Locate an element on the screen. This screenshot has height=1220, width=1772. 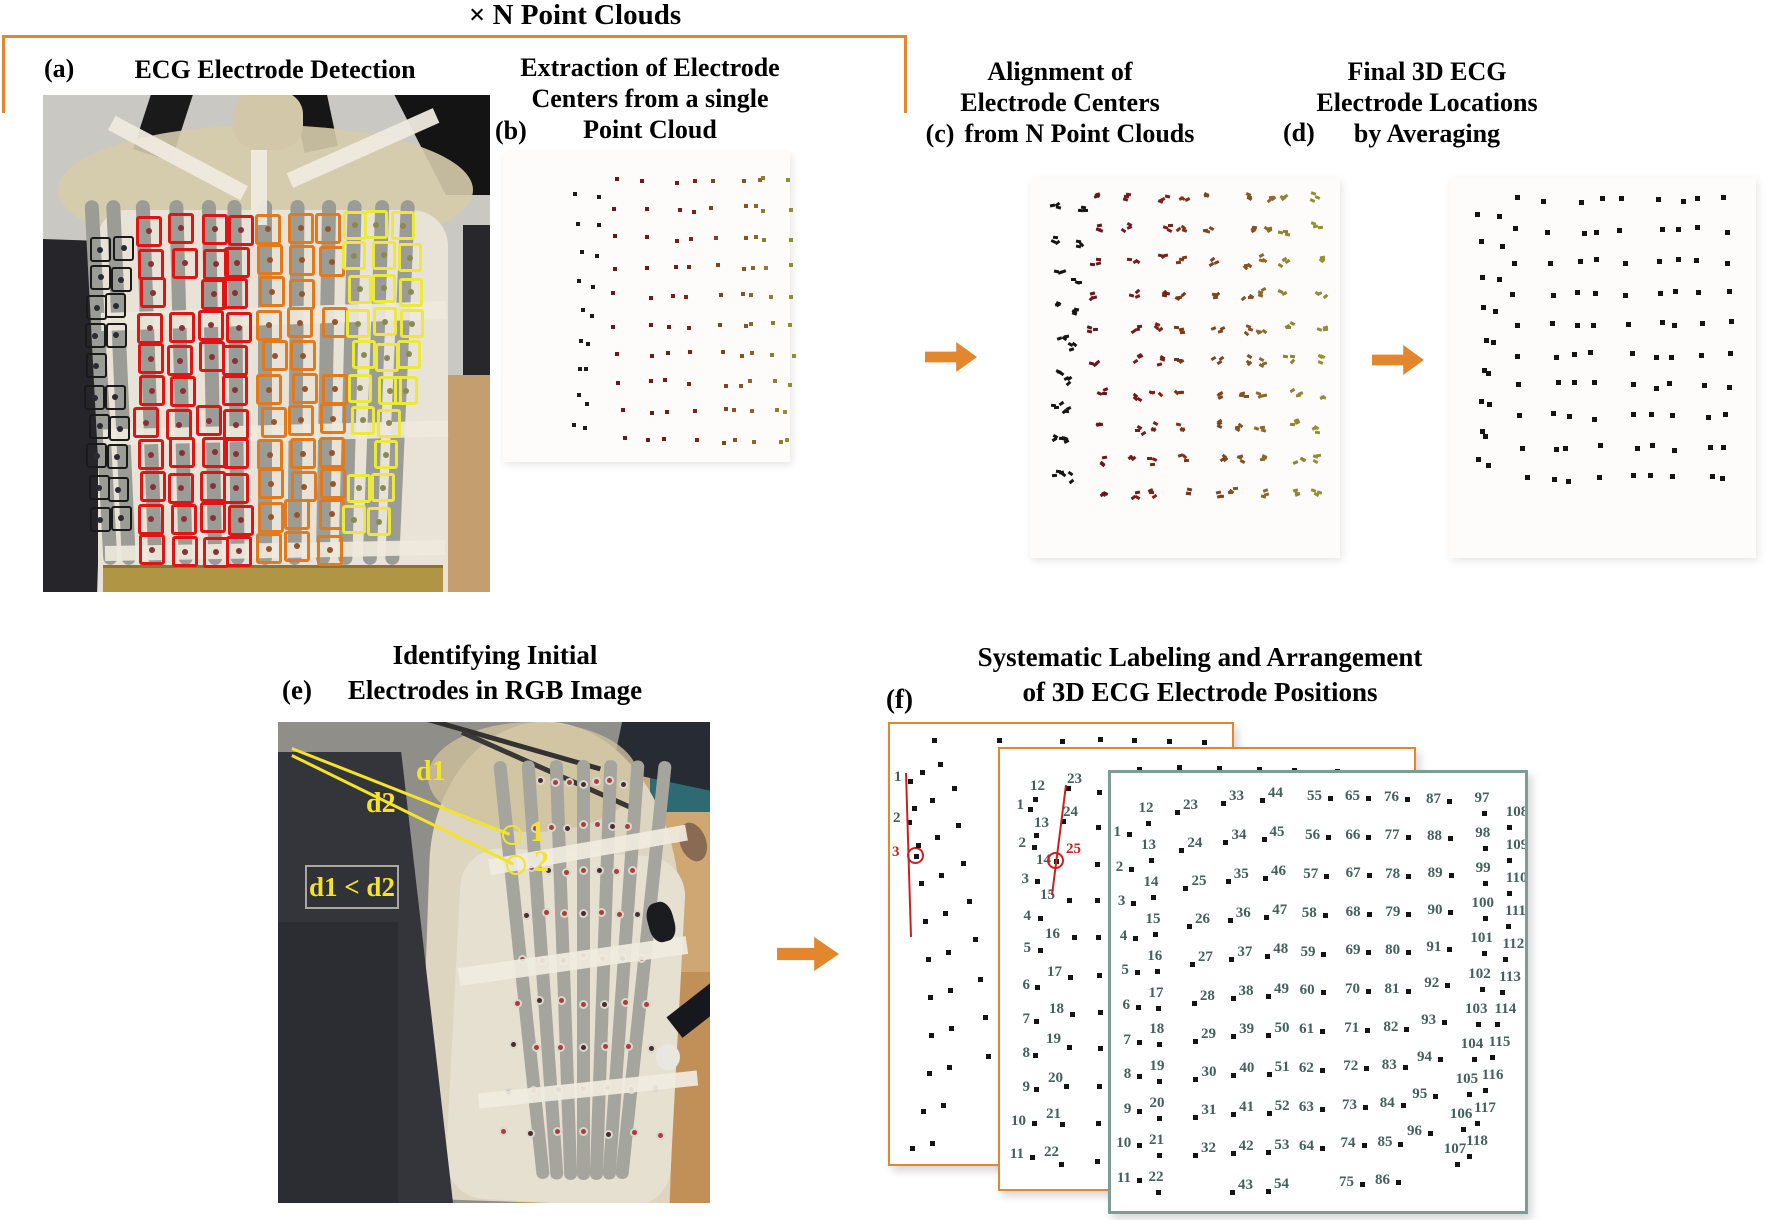
panel-d-title-line-2: Electrode Locations is located at coordinates (1427, 102).